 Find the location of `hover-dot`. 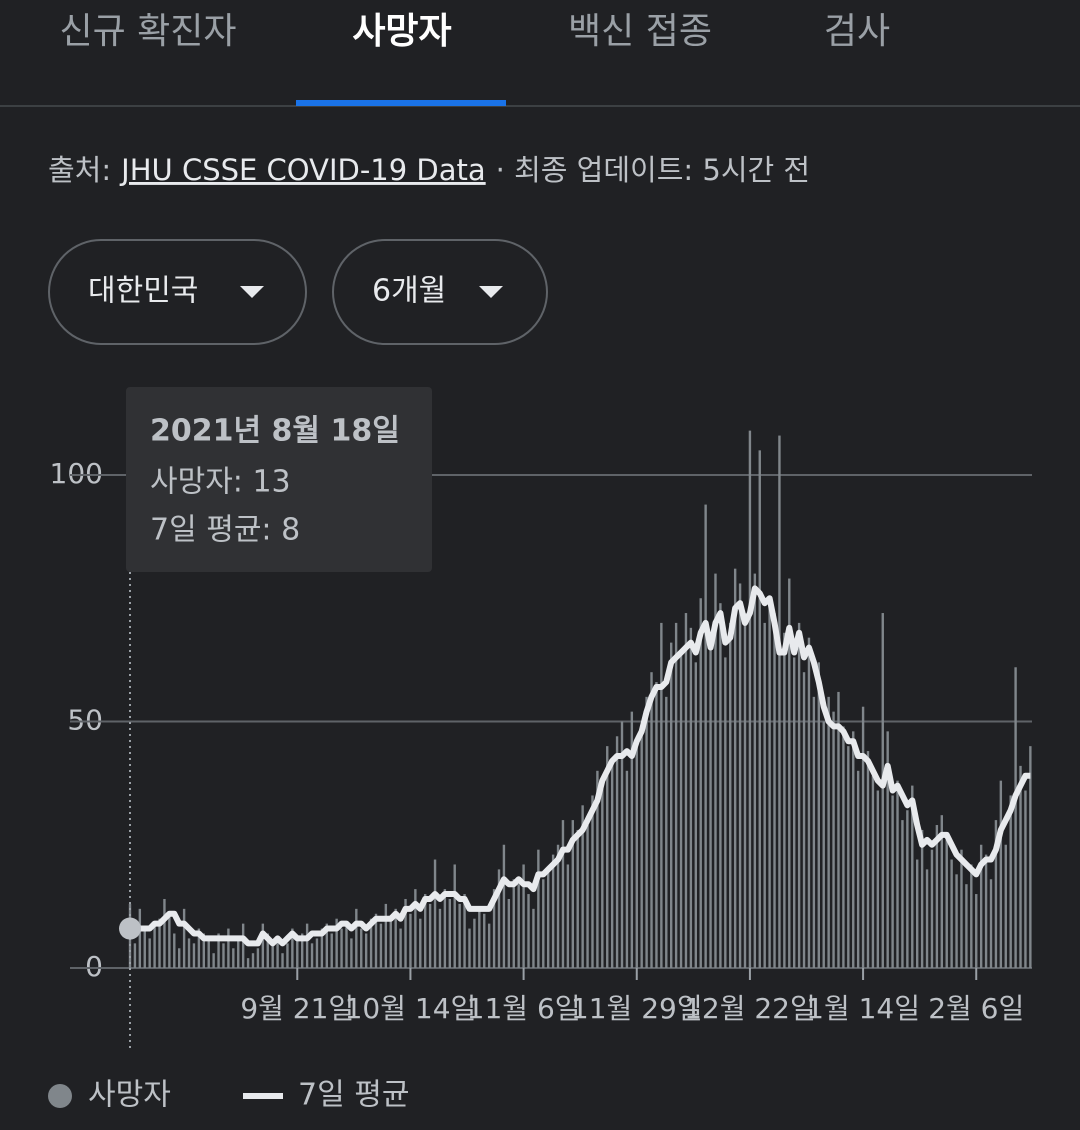

hover-dot is located at coordinates (130, 928).